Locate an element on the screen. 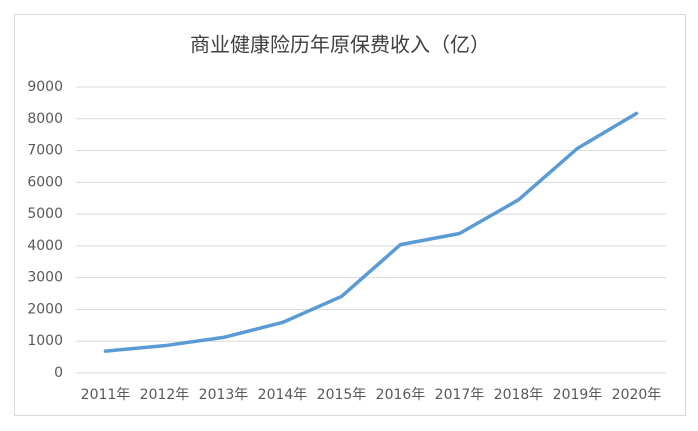 Image resolution: width=698 pixels, height=431 pixels. x-tick-label: 2017年 is located at coordinates (460, 395).